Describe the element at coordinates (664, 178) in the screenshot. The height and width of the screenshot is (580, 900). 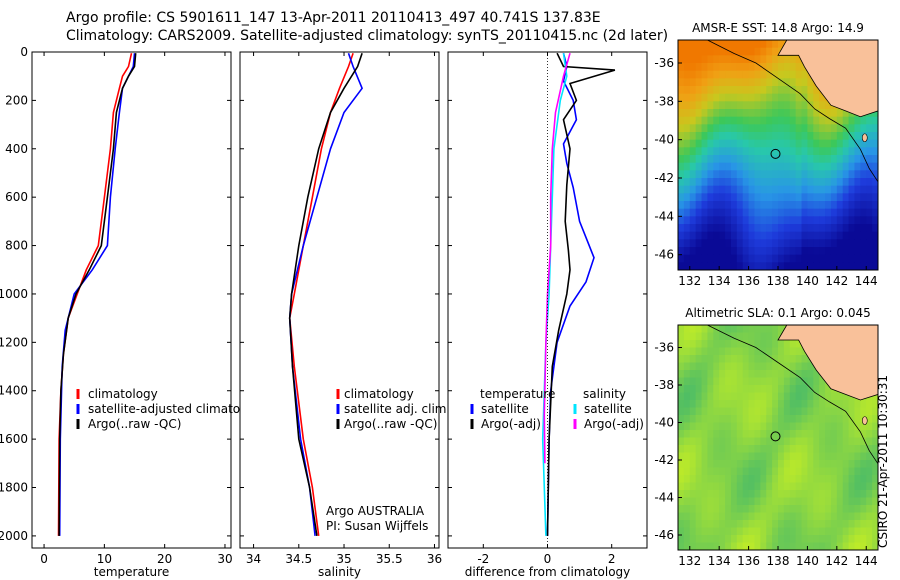
I see `sst_map-ytick-label: -42` at that location.